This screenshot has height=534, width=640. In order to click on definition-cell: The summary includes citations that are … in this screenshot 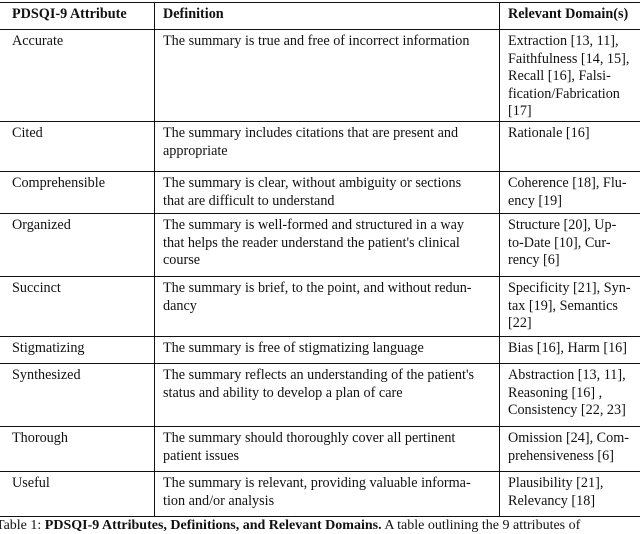, I will do `click(327, 146)`.